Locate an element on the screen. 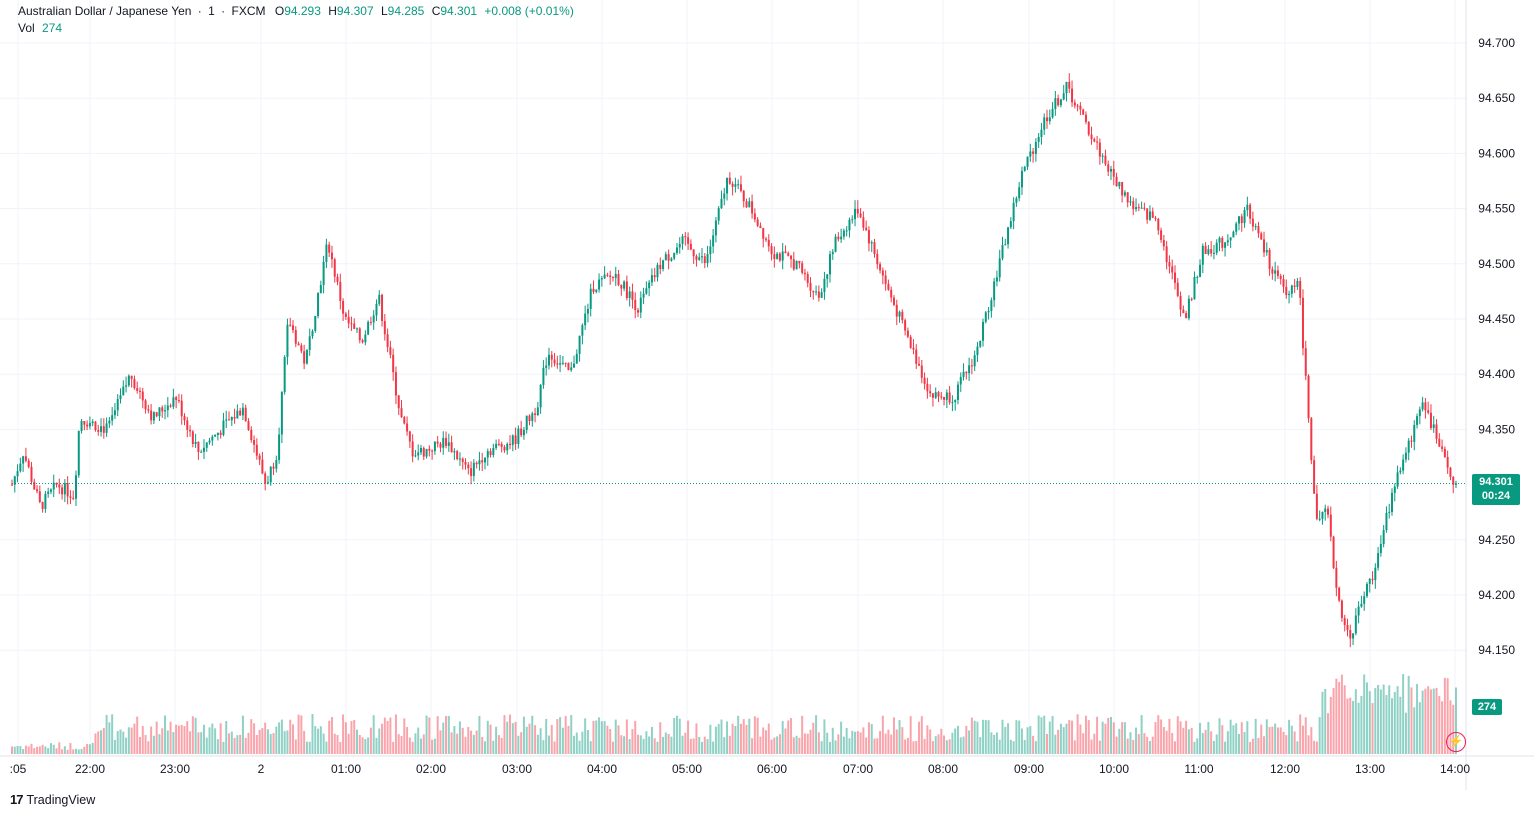 This screenshot has width=1534, height=817. price-tick-label: 94.250 is located at coordinates (1496, 540).